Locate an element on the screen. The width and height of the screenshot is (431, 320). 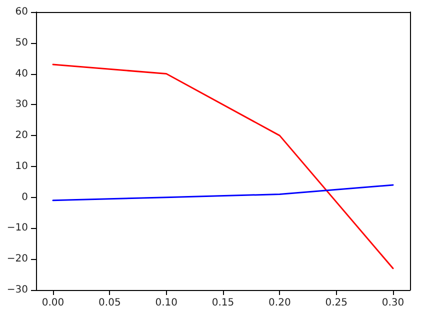
y-tick-label: 60 is located at coordinates (21, 12).